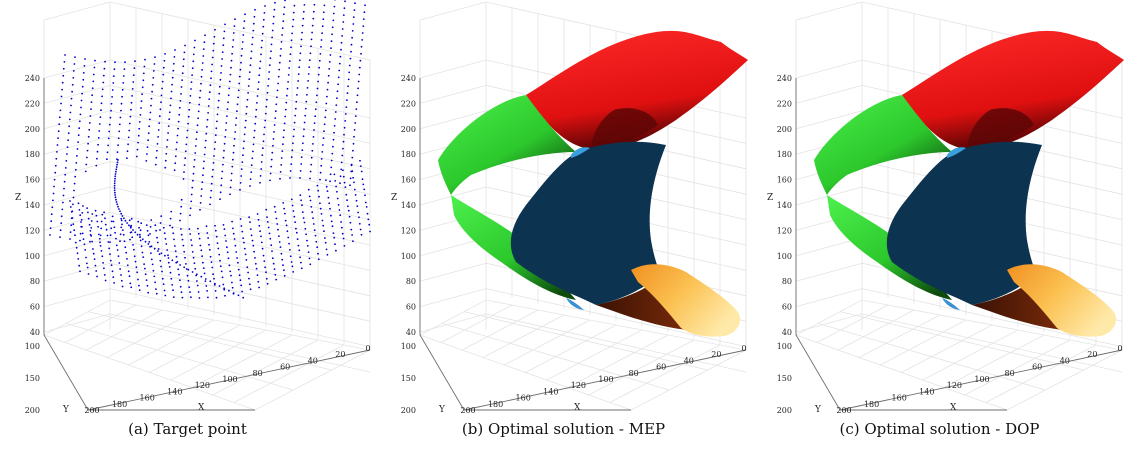  I want to click on z-tick-label: 140, so click(784, 205).